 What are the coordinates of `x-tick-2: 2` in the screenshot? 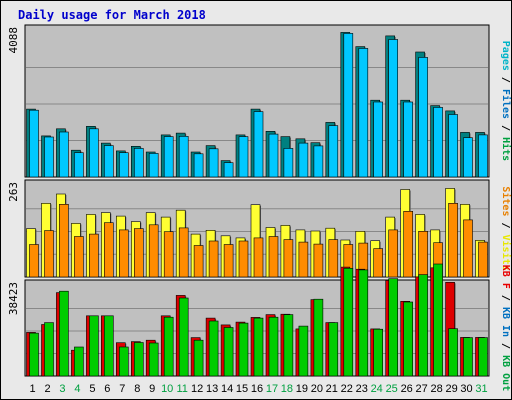 It's located at (47, 389).